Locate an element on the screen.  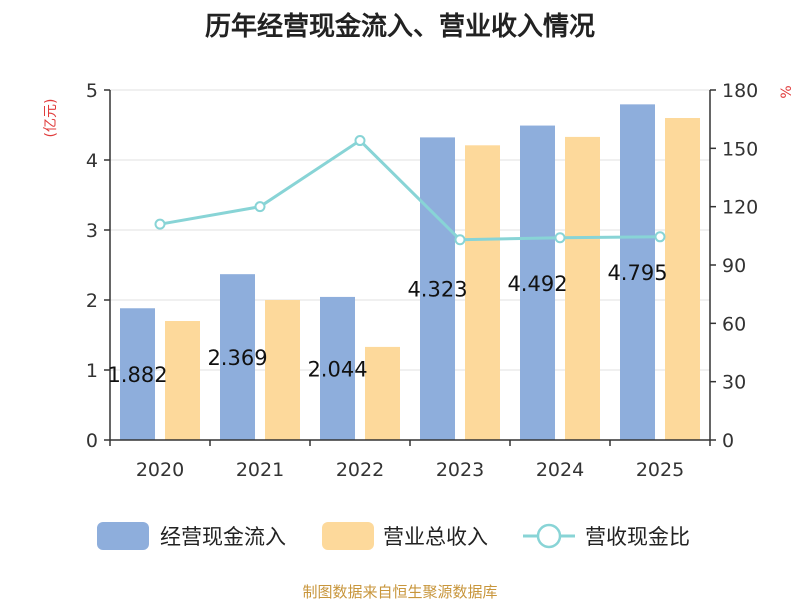
y-right-tick-label: 30 is located at coordinates (734, 383).